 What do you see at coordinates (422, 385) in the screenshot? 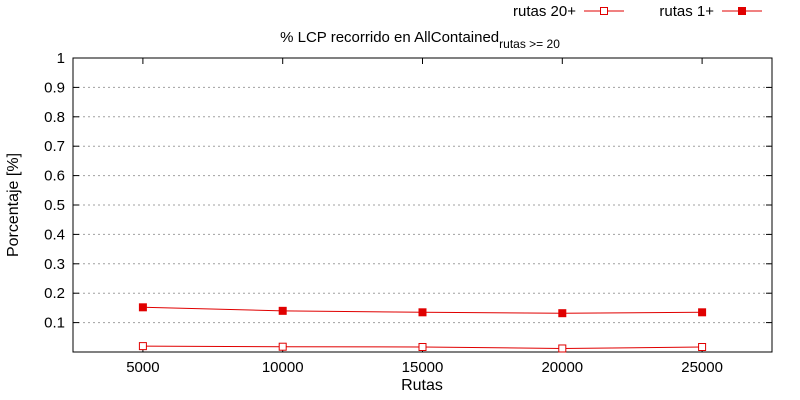
I see `x-axis-label: Rutas` at bounding box center [422, 385].